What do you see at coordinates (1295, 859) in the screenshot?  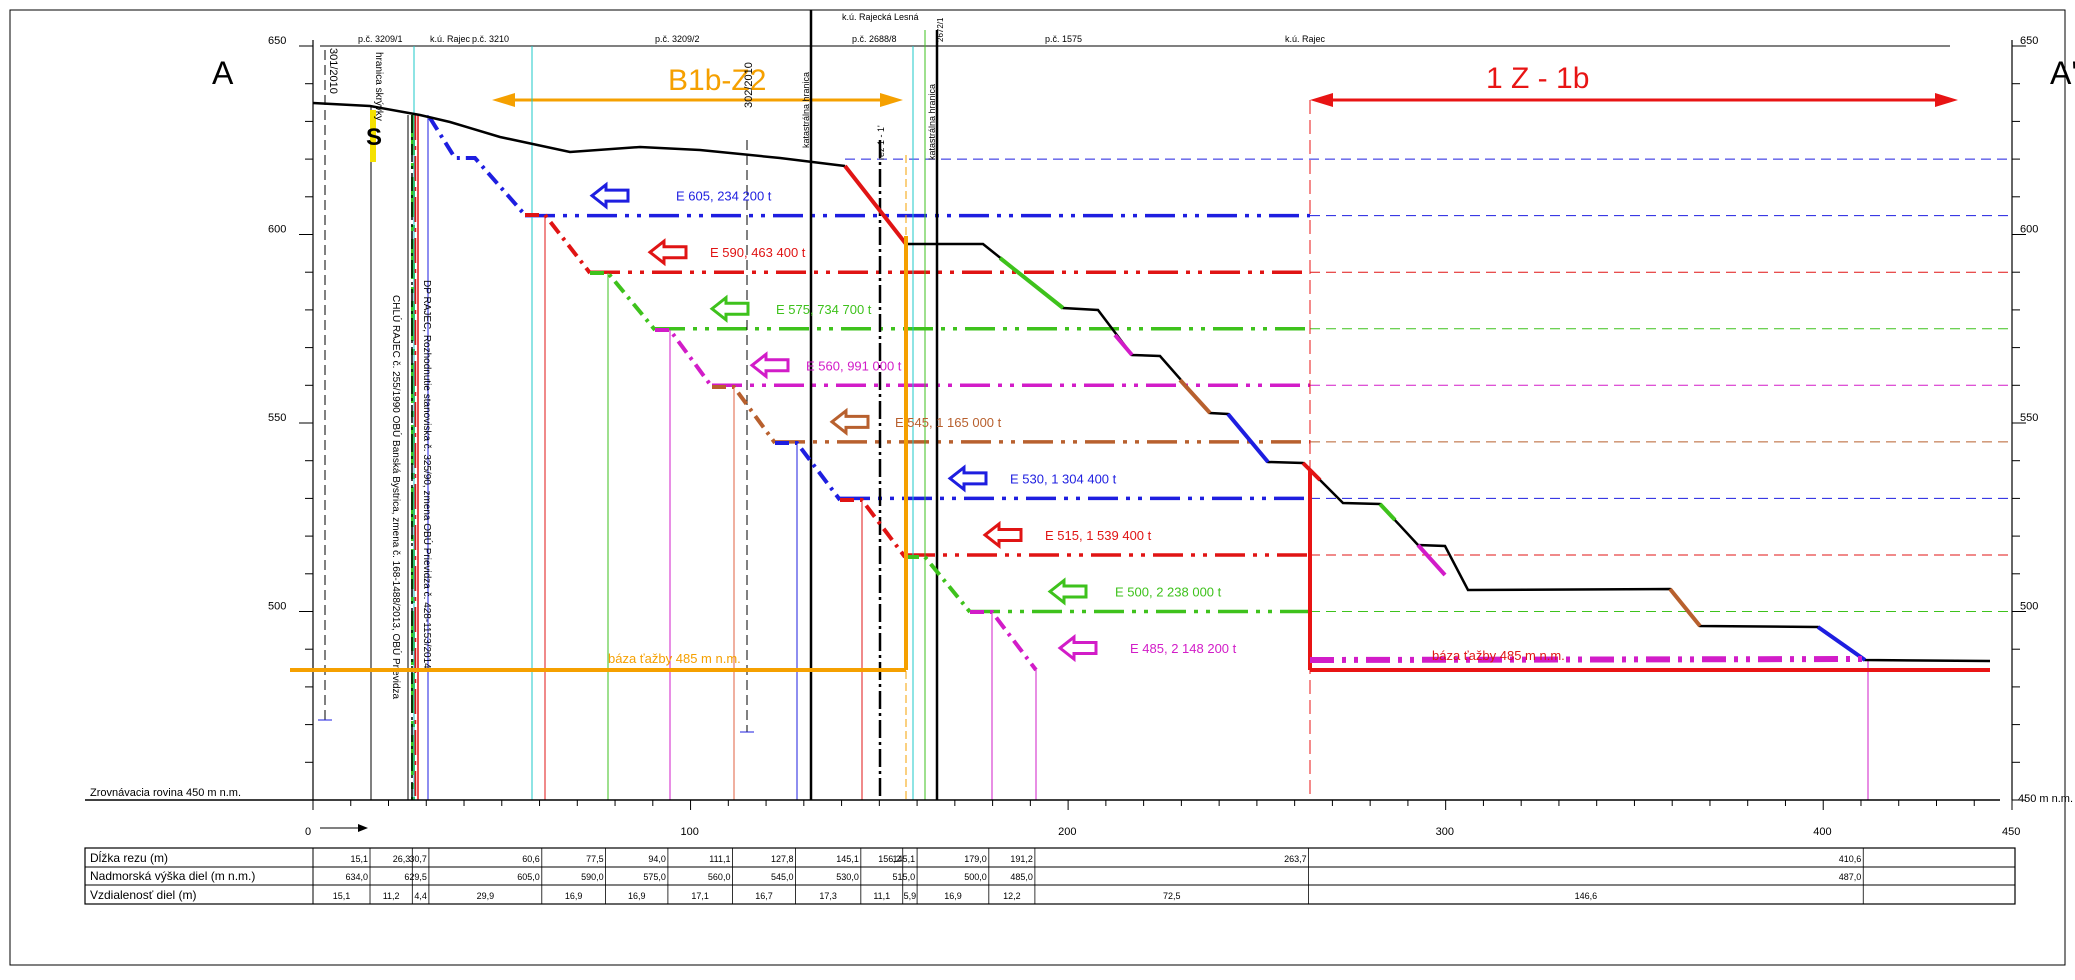 I see `table-cell: 263,7` at bounding box center [1295, 859].